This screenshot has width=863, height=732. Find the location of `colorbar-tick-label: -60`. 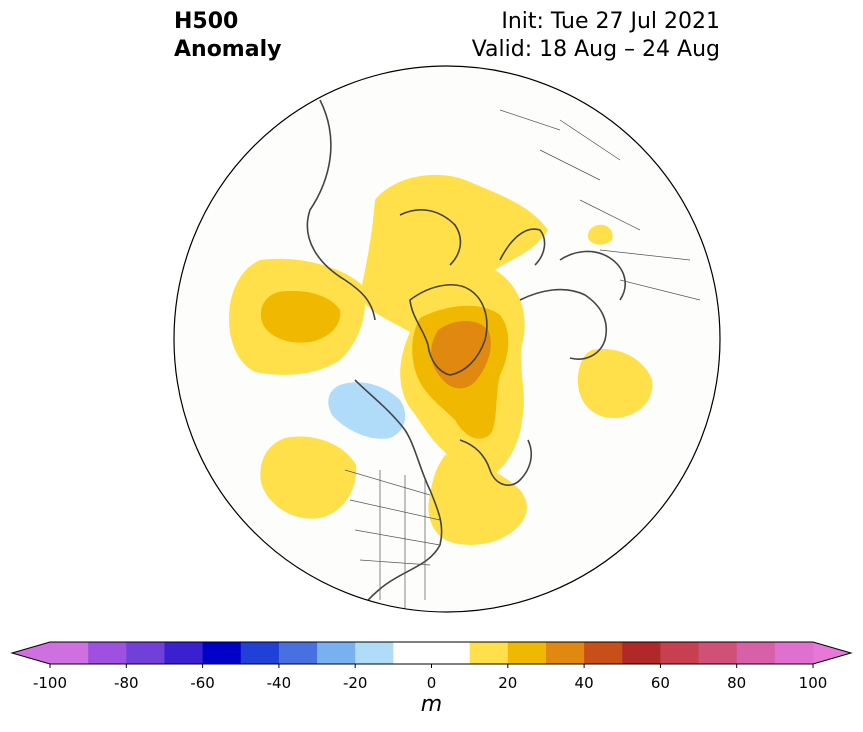

colorbar-tick-label: -60 is located at coordinates (202, 682).